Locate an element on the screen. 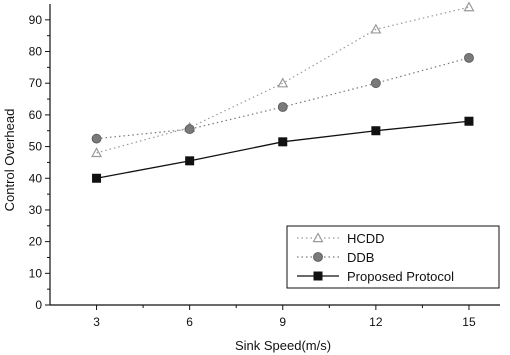 This screenshot has width=510, height=355. legend-marker-proposed-protocol is located at coordinates (318, 276).